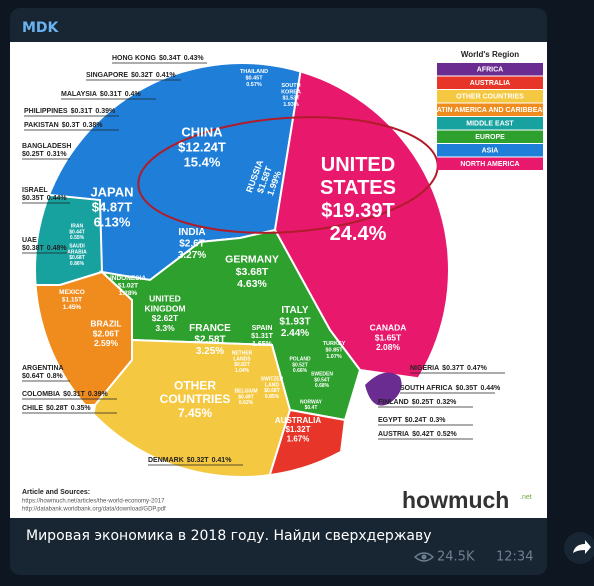 The image size is (594, 586). Describe the element at coordinates (209, 340) in the screenshot. I see `country-text: $2.58T` at that location.